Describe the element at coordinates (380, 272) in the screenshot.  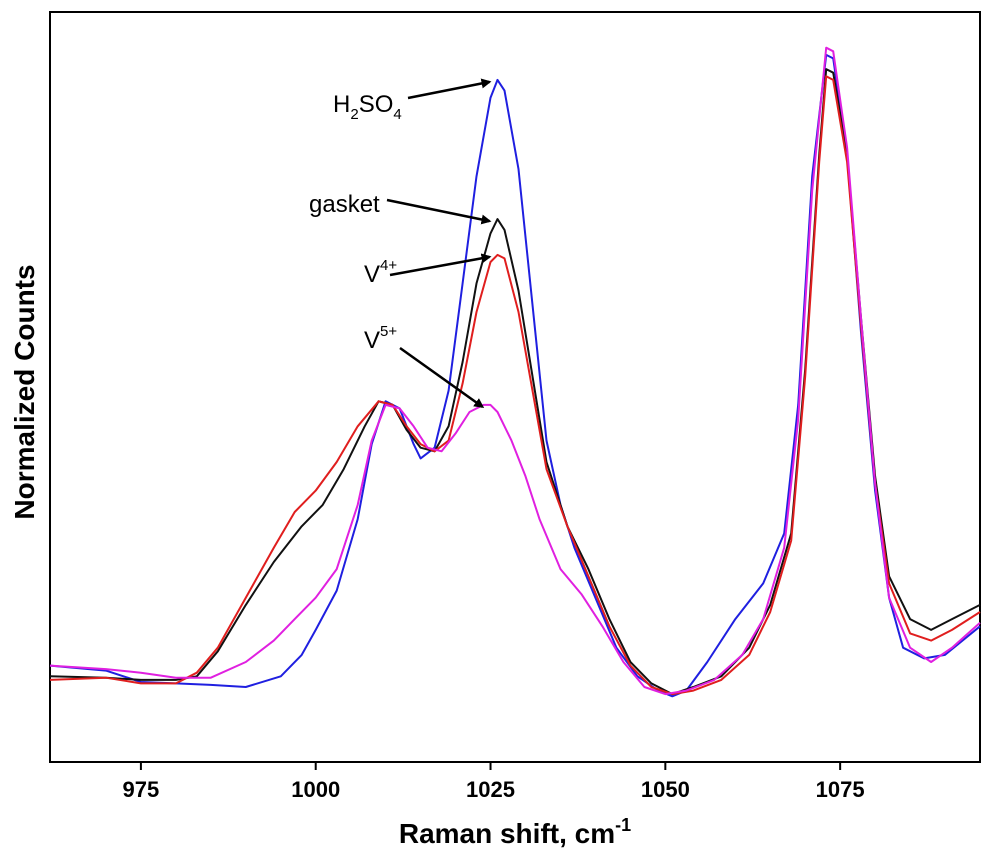
I see `annotation-label: V4+` at that location.